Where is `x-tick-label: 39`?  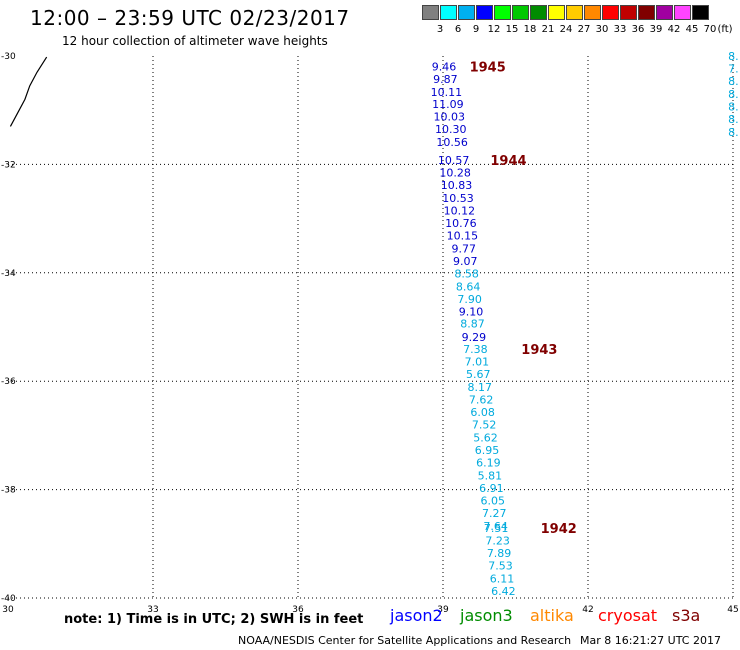 x-tick-label: 39 is located at coordinates (443, 610).